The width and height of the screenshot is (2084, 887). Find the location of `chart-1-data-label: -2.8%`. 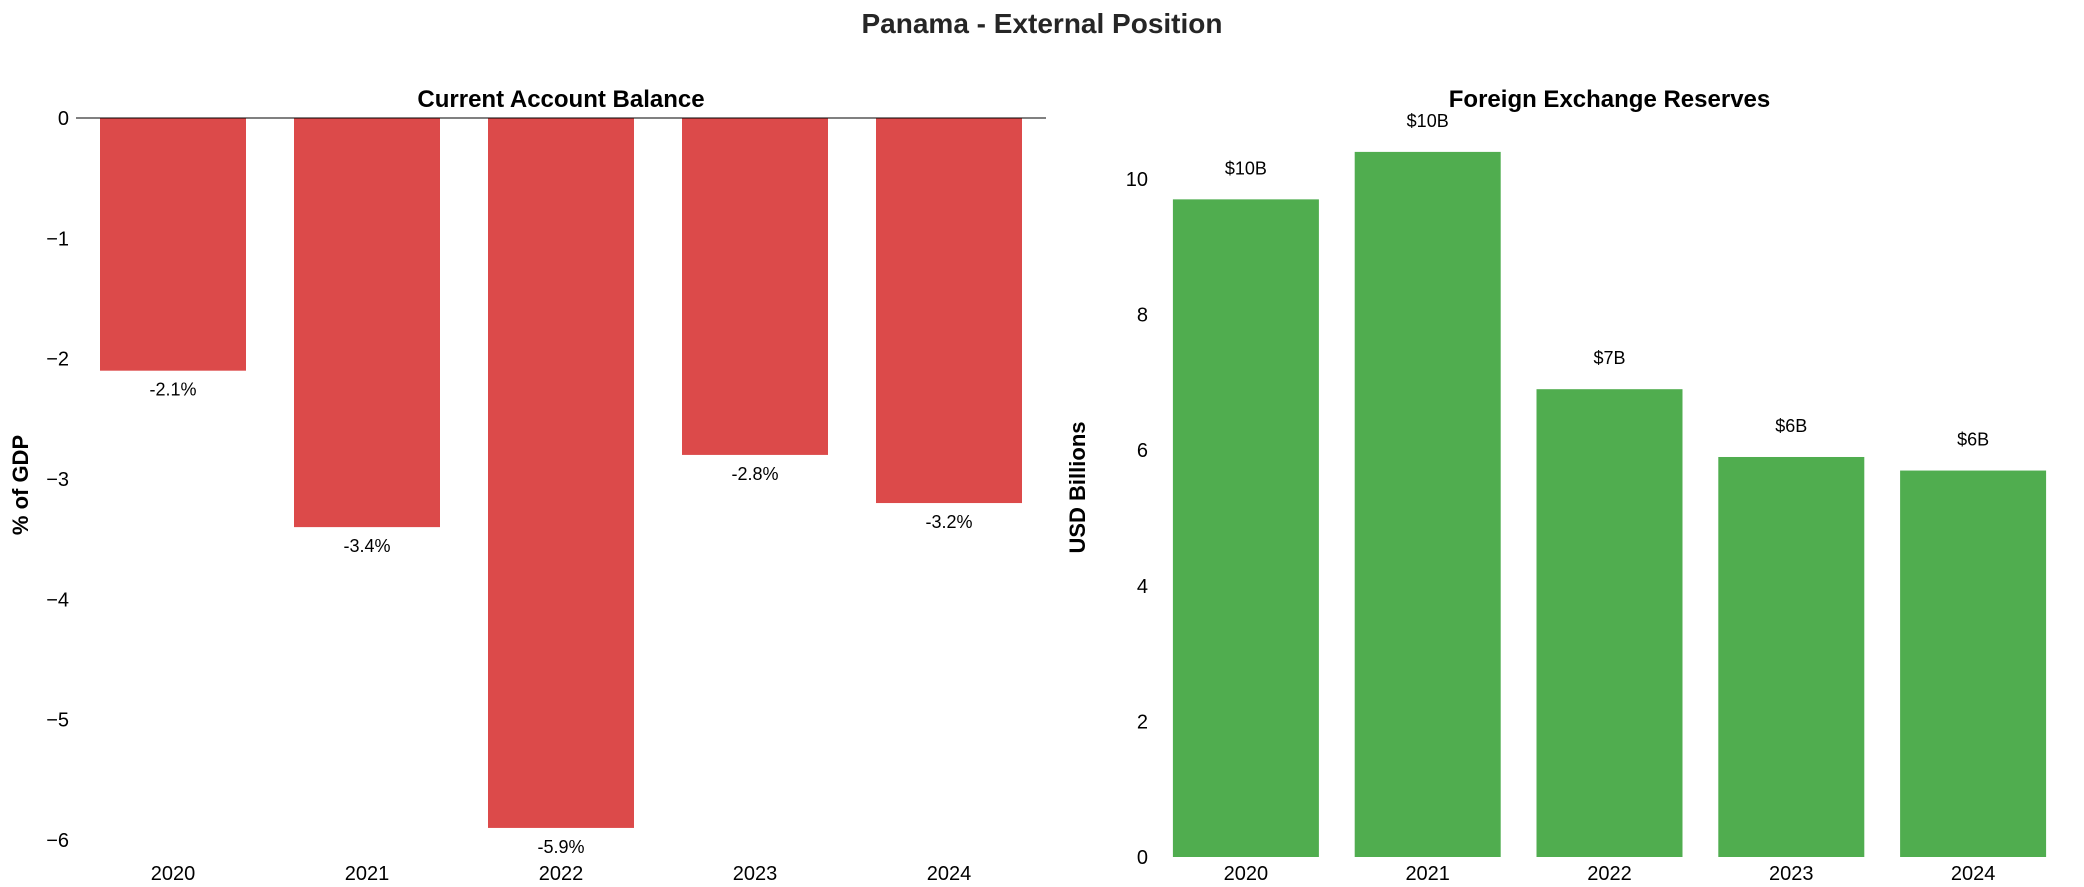

chart-1-data-label: -2.8% is located at coordinates (754, 474).